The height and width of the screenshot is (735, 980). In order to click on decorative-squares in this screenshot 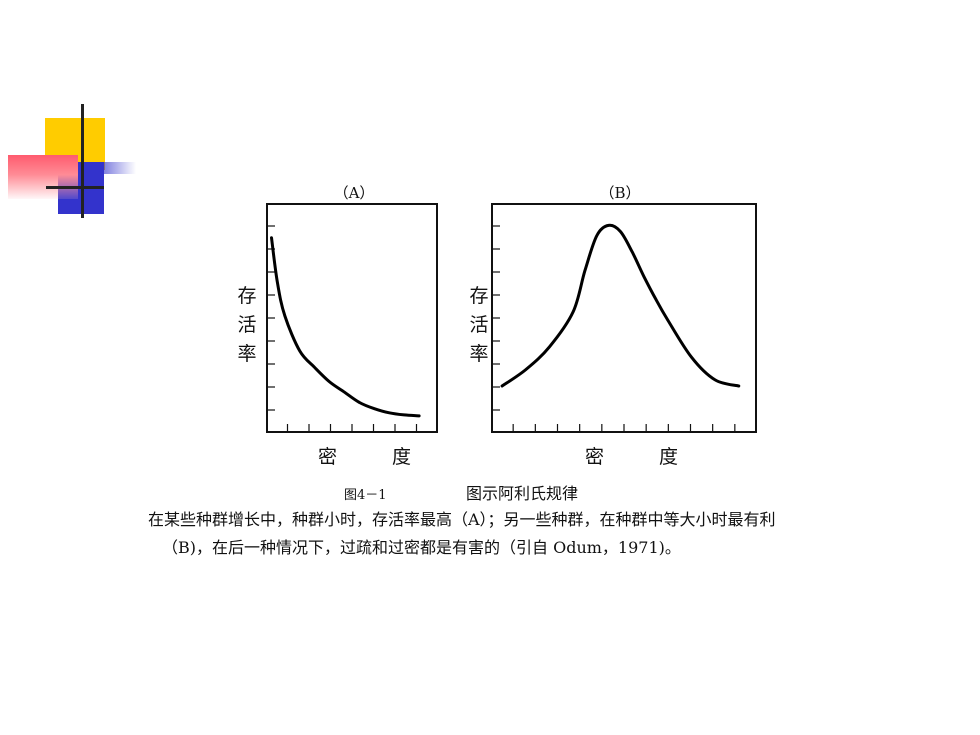, I will do `click(70, 115)`.